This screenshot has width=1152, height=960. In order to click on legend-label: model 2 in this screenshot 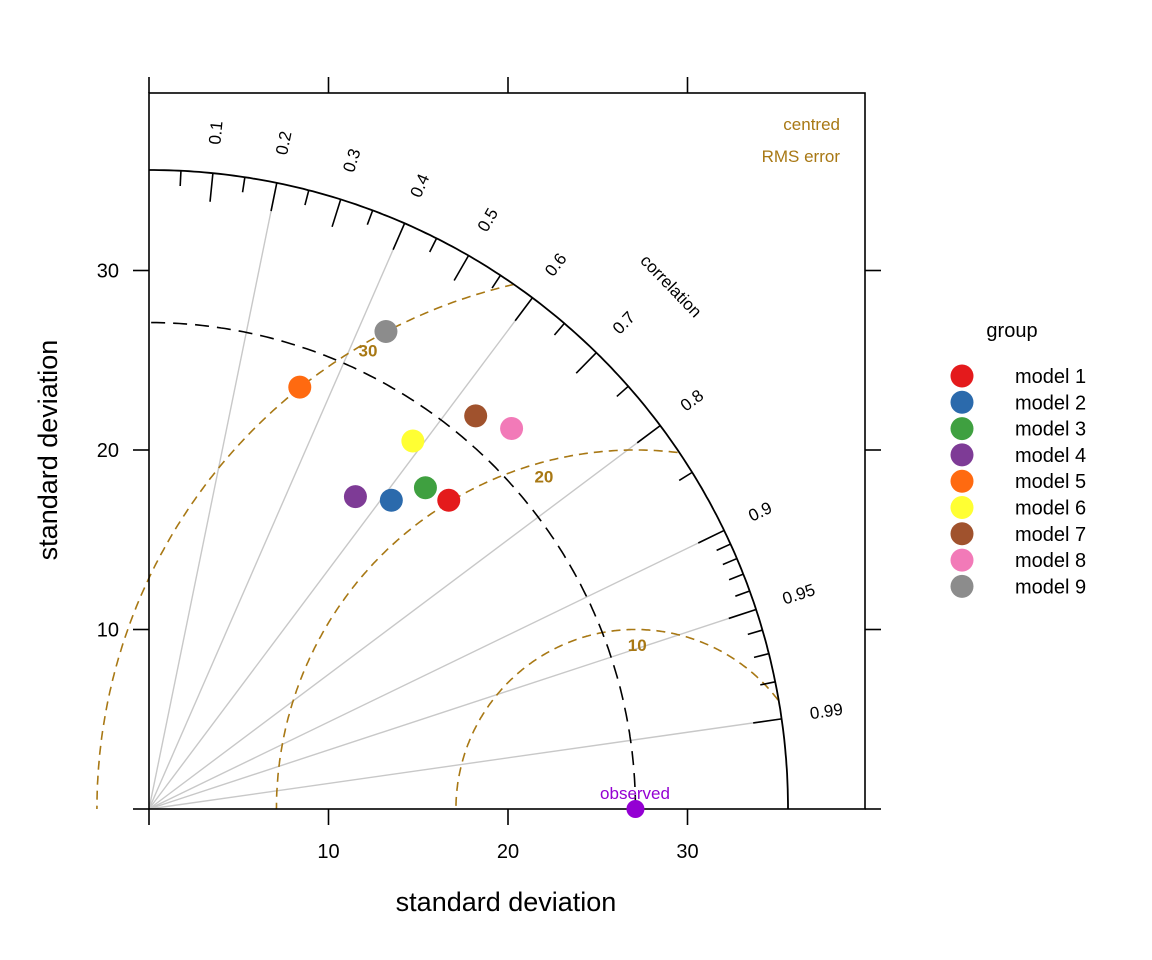, I will do `click(1050, 403)`.